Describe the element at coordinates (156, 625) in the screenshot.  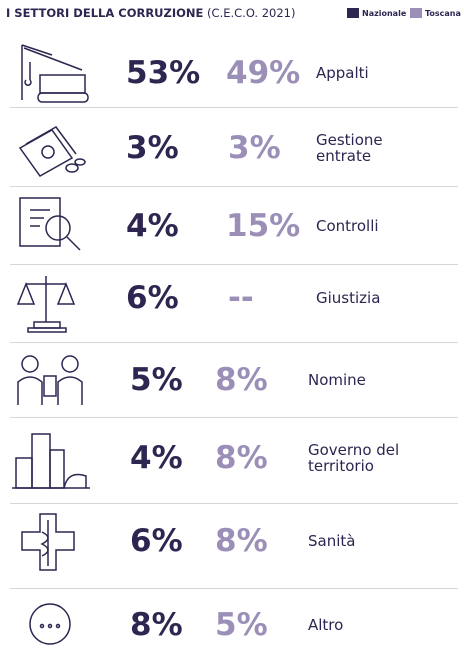
I see `nazionale-value: 8%` at that location.